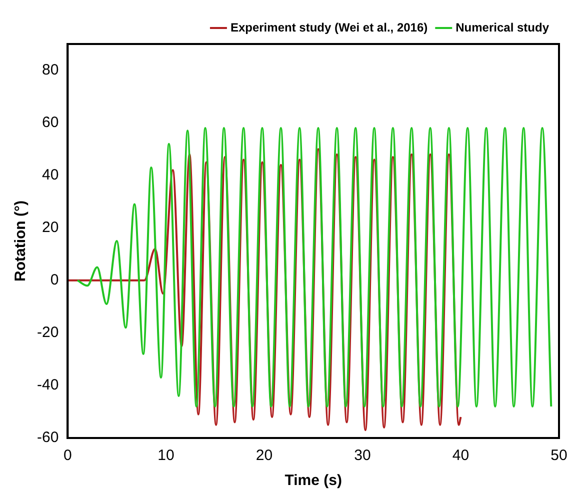  What do you see at coordinates (329, 27) in the screenshot?
I see `legend-label: Experiment study (Wei et al., 2016)` at bounding box center [329, 27].